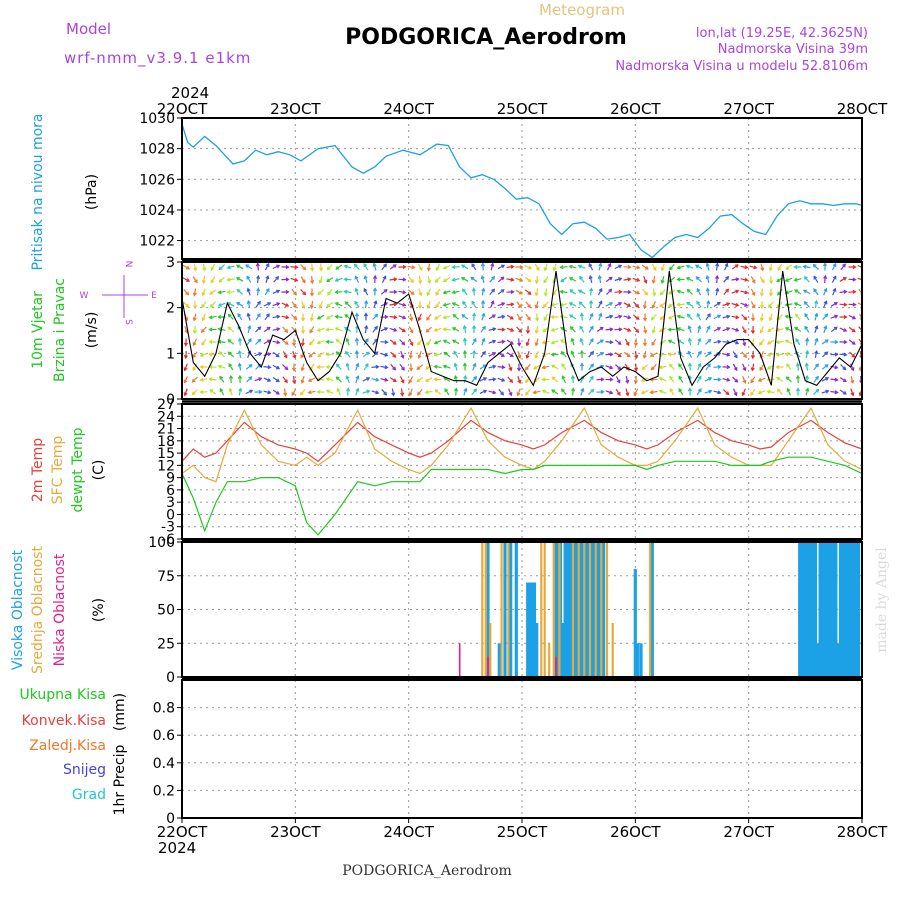 This screenshot has width=900, height=900. I want to click on wind-speed-line, so click(522, 329).